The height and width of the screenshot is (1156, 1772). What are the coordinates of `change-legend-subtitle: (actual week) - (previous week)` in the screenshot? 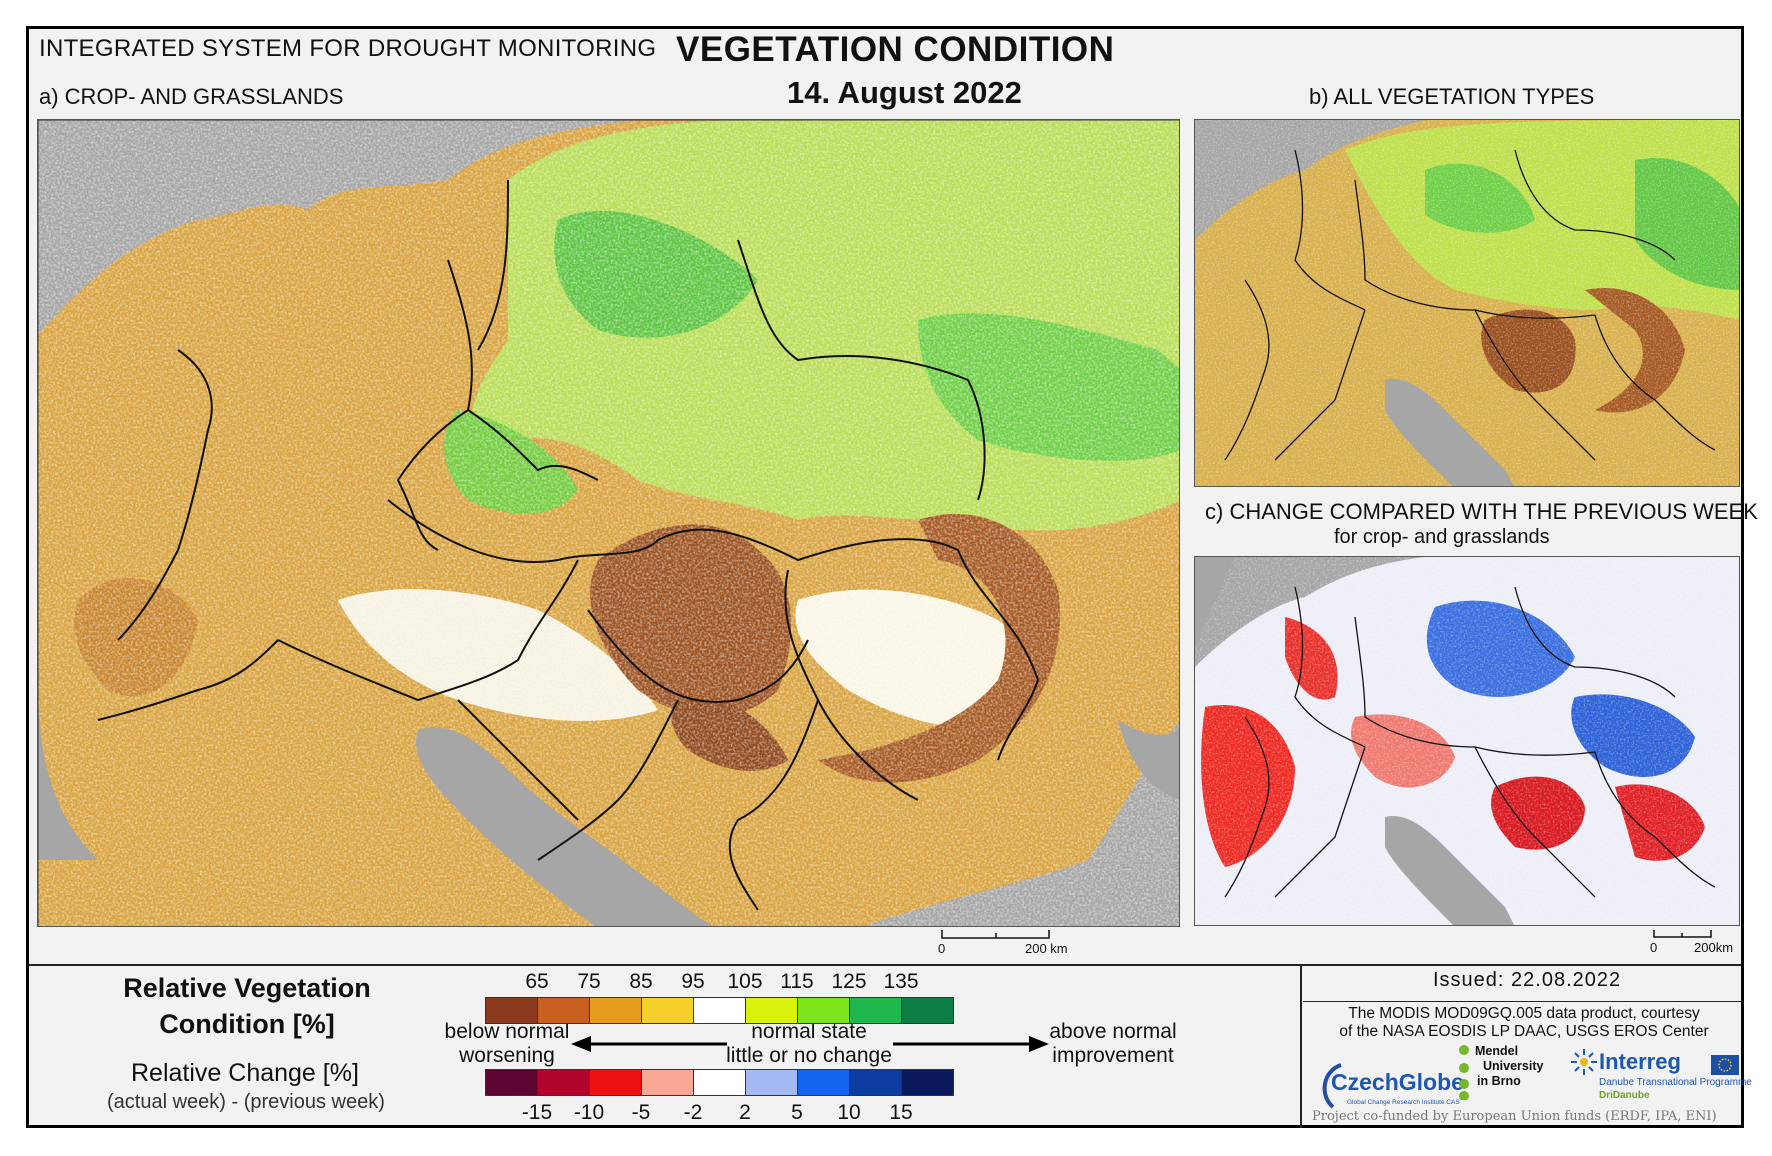 It's located at (246, 1102).